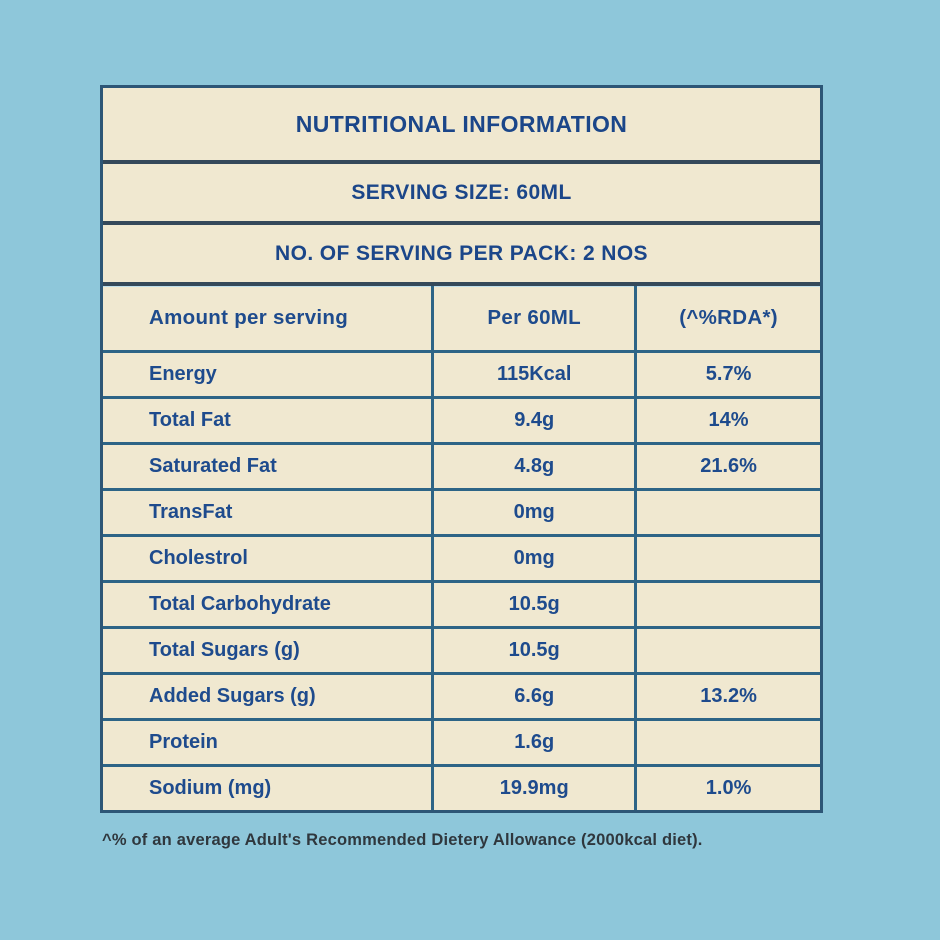 Image resolution: width=940 pixels, height=940 pixels. What do you see at coordinates (269, 466) in the screenshot?
I see `nutrient-name: Saturated Fat` at bounding box center [269, 466].